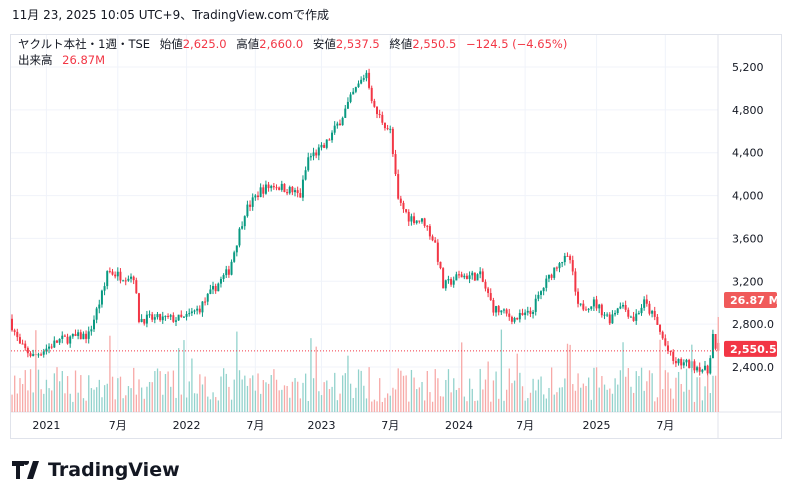  What do you see at coordinates (321, 425) in the screenshot?
I see `x-tick-label: 2023` at bounding box center [321, 425].